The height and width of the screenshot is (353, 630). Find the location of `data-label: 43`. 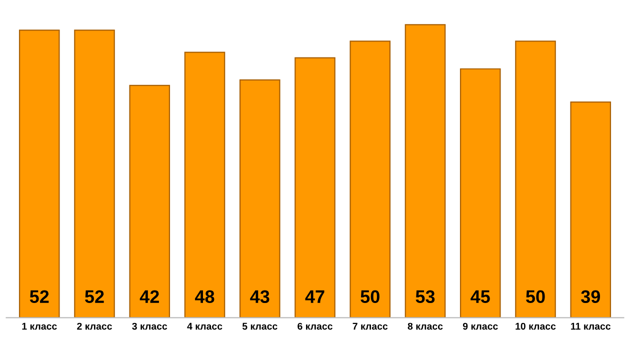

data-label: 43 is located at coordinates (260, 297).